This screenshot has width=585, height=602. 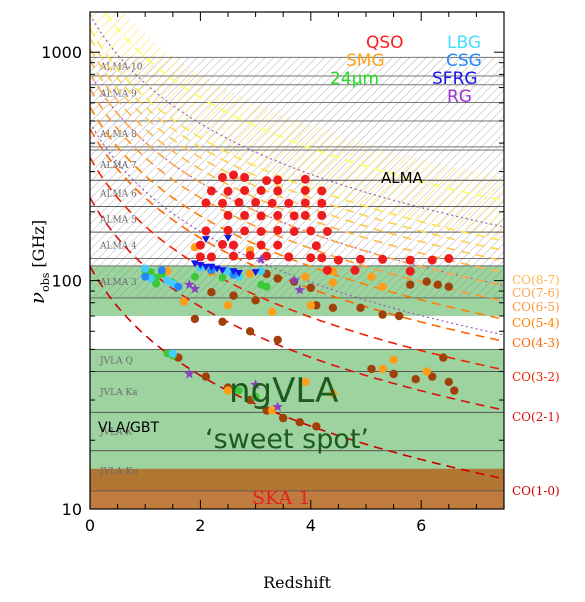 I want to click on x-tick-label-3: 6, so click(x=421, y=525).